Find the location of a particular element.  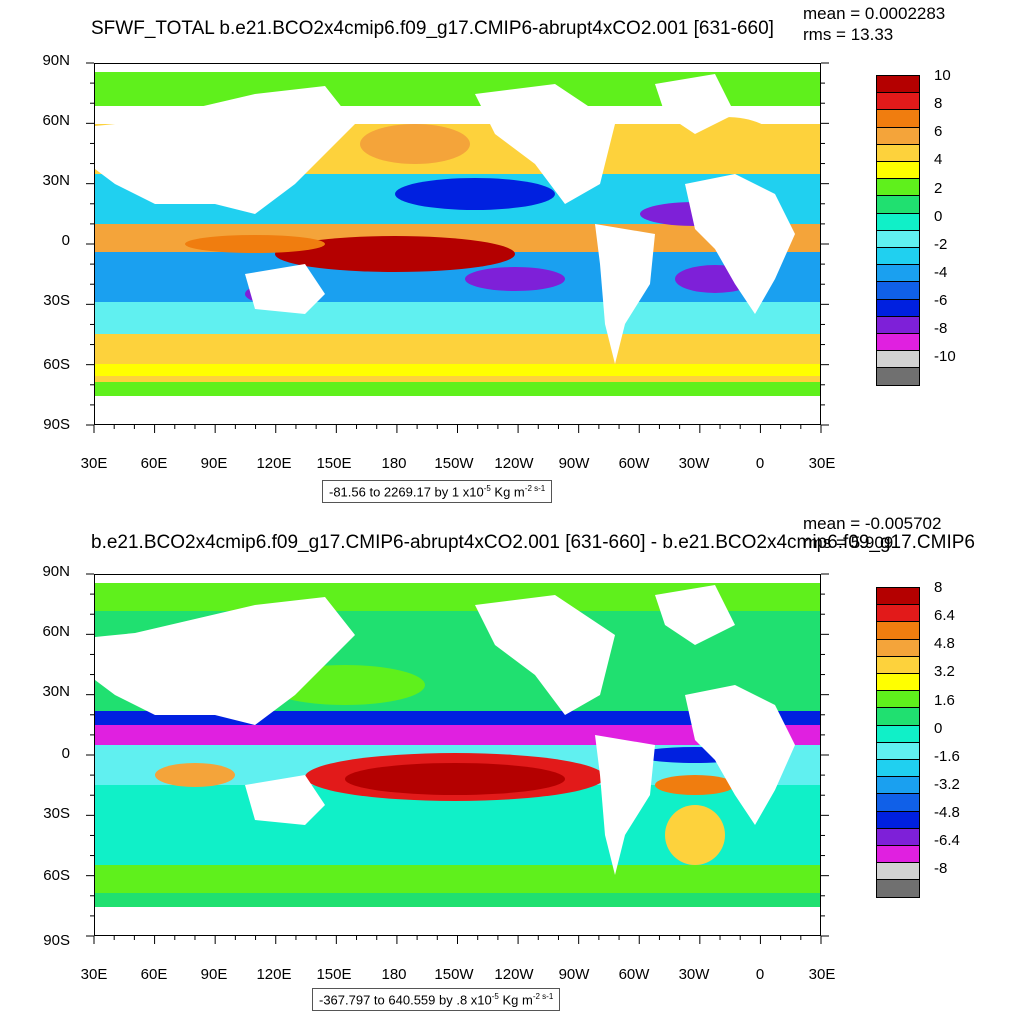

rms-stat: rms = 5.909 is located at coordinates (848, 542).